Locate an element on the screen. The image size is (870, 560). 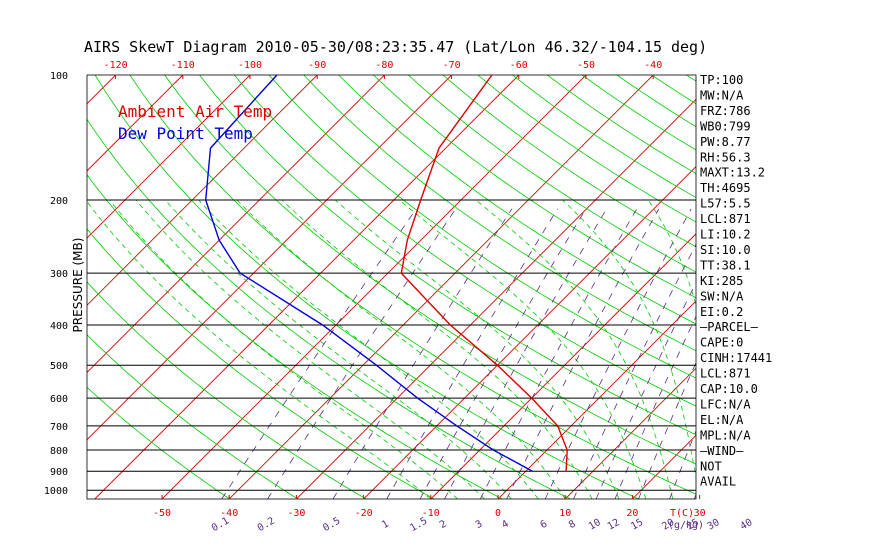
mixing-ratio-label: 10 is located at coordinates (595, 525).